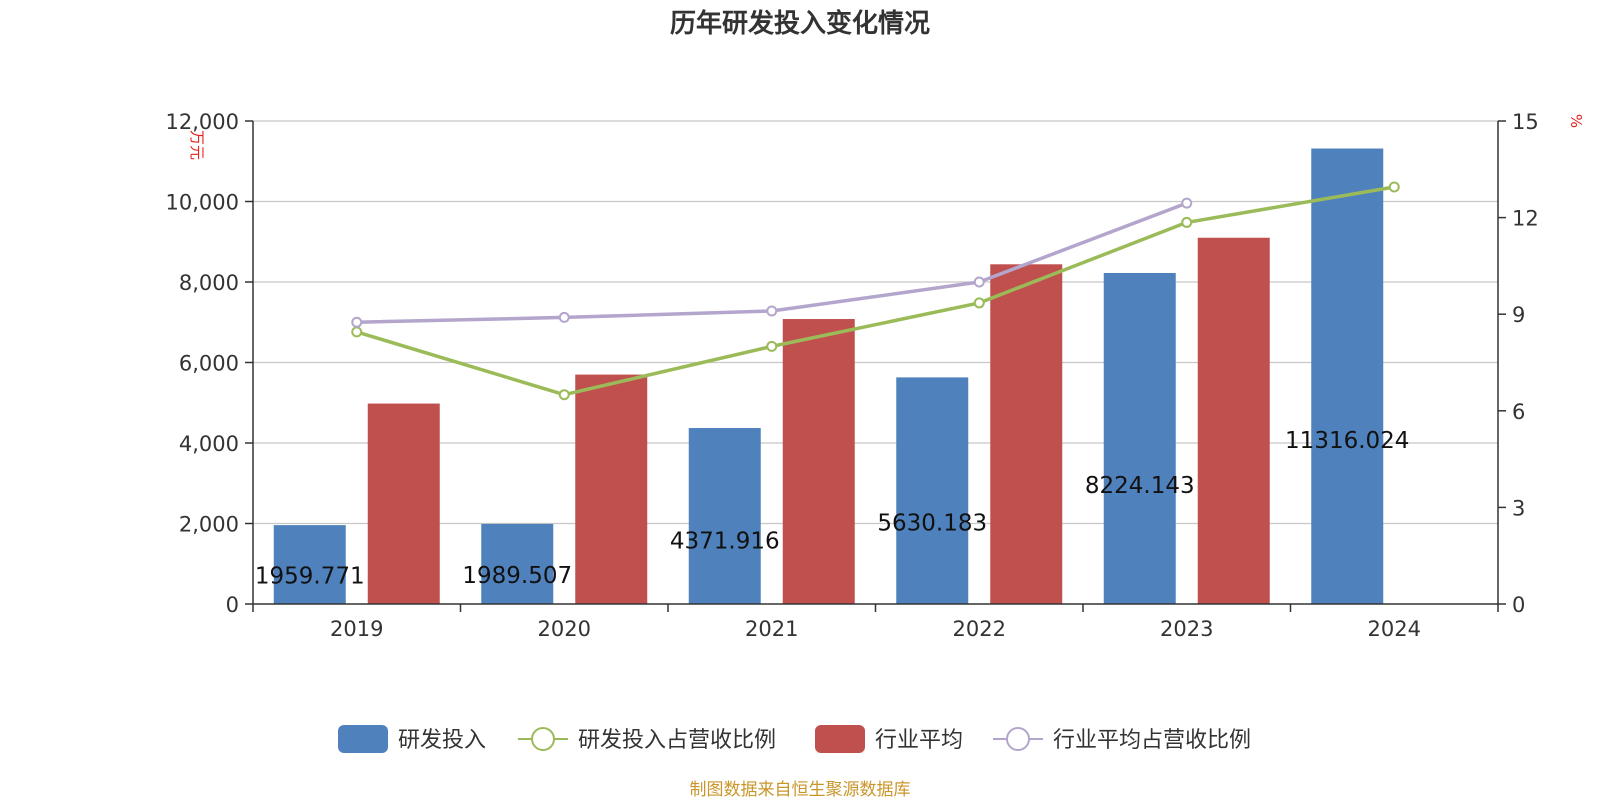  Describe the element at coordinates (202, 203) in the screenshot. I see `y-left-tick-label: 10,000` at that location.